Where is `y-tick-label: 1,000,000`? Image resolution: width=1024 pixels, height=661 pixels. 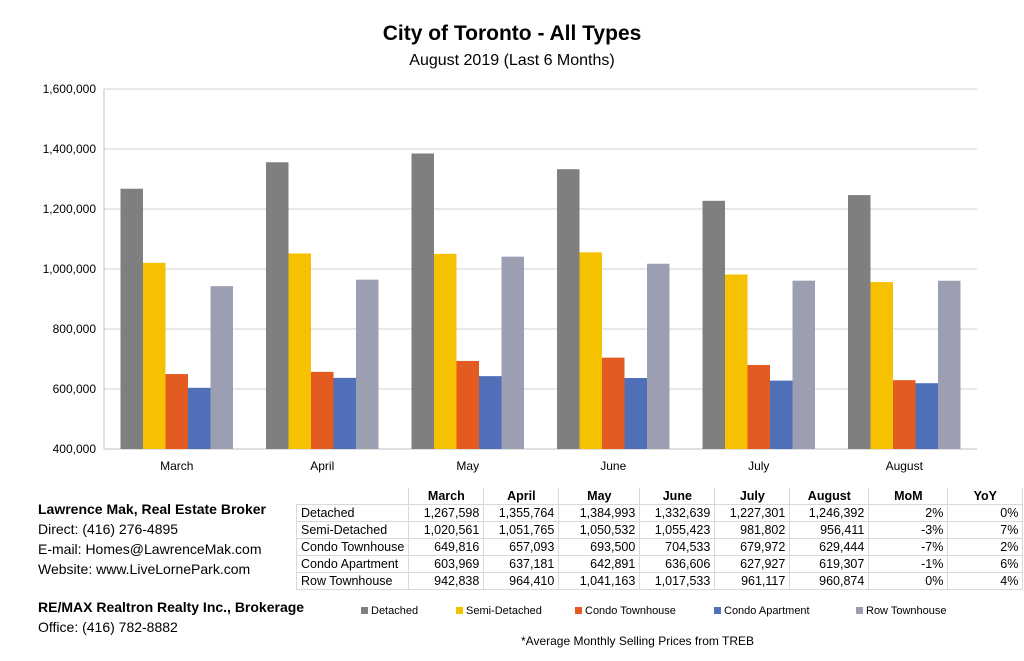 y-tick-label: 1,000,000 is located at coordinates (70, 269).